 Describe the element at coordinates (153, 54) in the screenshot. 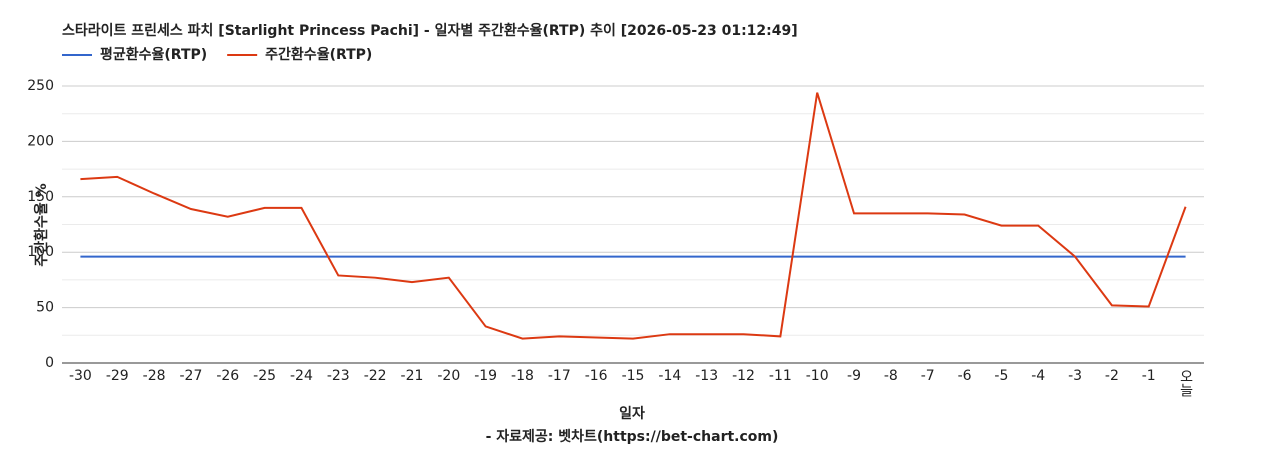

I see `legend-label: 평균환수율(RTP)` at that location.